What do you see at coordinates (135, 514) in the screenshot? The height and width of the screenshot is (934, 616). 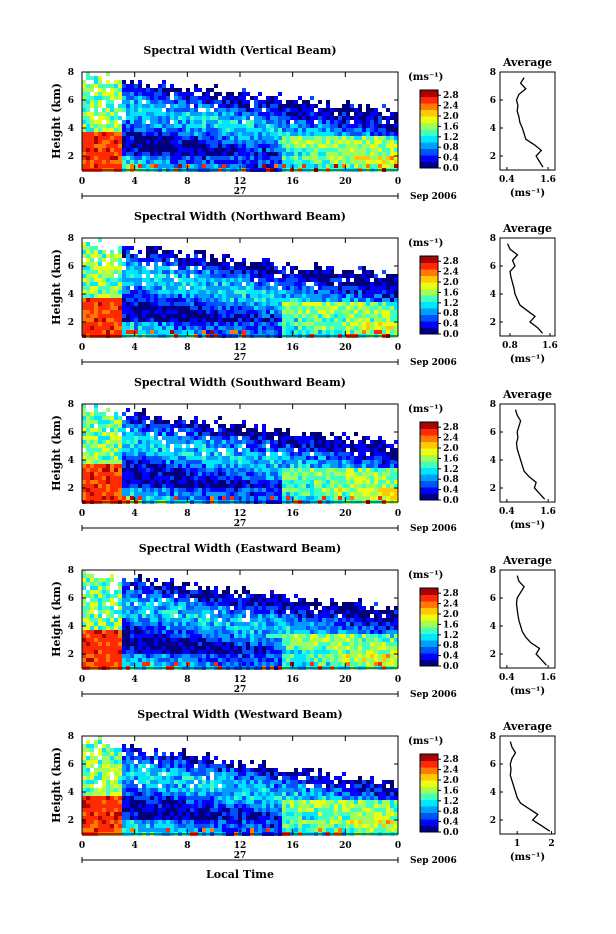 I see `x-tick-label: 4` at bounding box center [135, 514].